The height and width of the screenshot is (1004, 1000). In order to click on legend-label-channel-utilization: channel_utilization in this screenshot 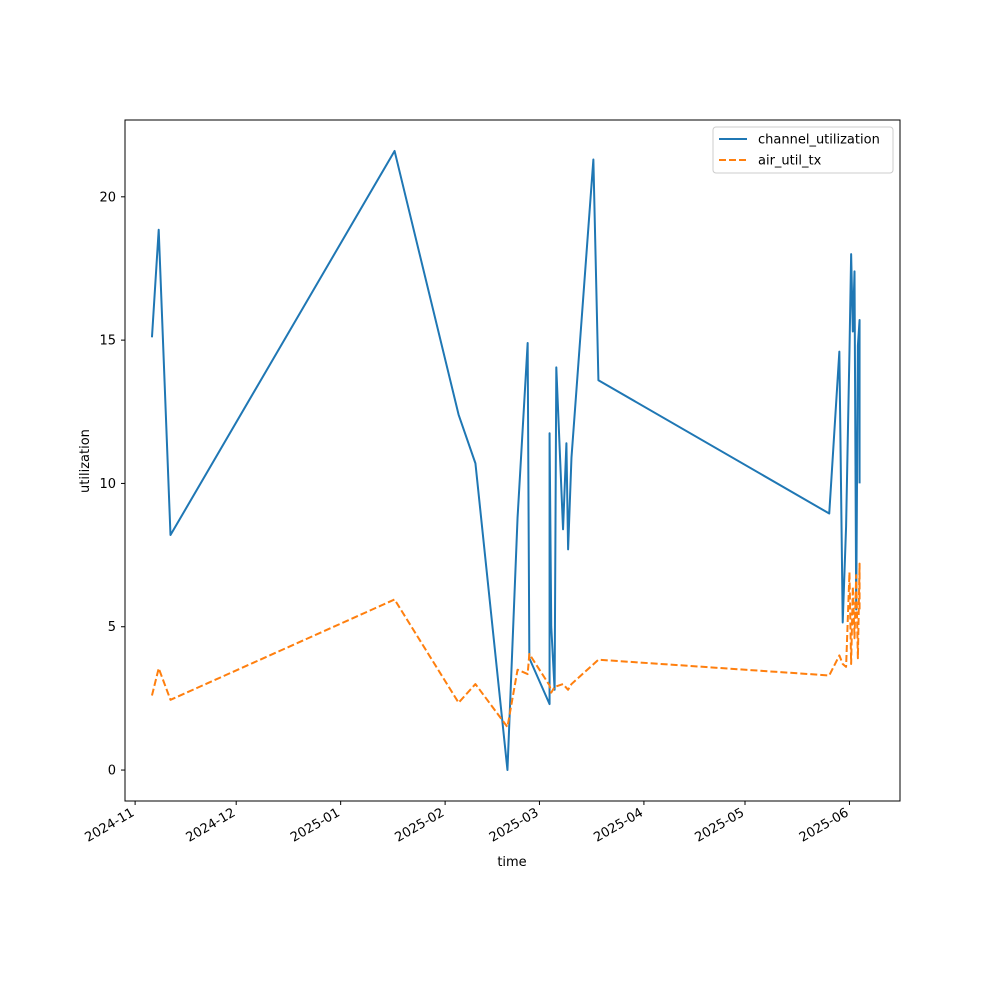, I will do `click(819, 140)`.